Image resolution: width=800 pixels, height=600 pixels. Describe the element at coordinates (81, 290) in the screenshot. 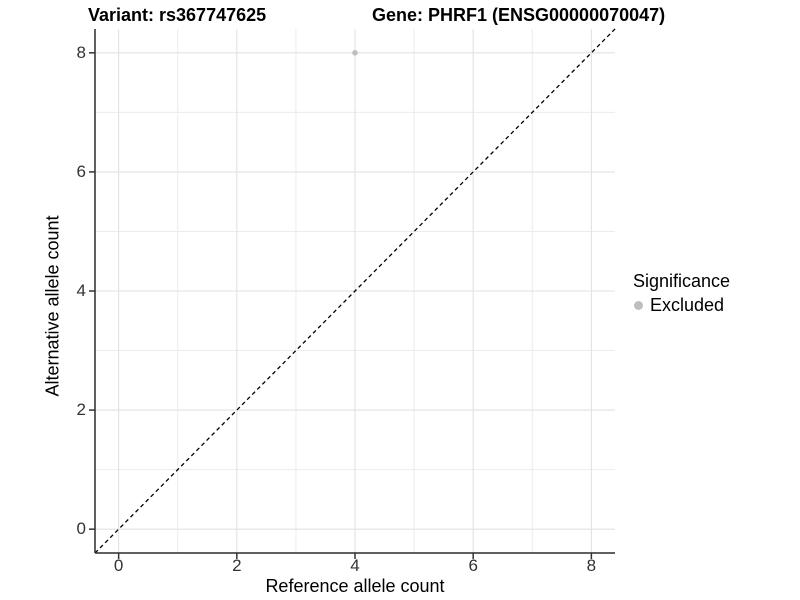

I see `y-tick-label: 4` at that location.